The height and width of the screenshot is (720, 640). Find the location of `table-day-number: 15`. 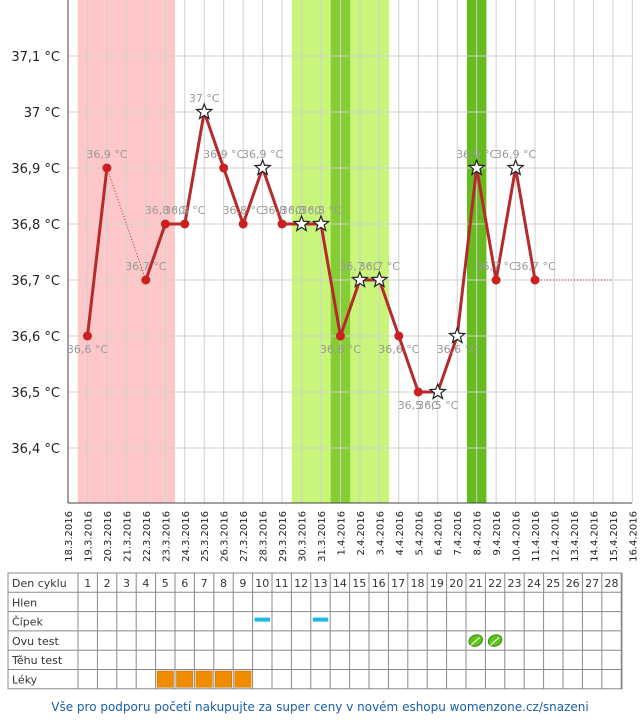

table-day-number: 15 is located at coordinates (359, 583).